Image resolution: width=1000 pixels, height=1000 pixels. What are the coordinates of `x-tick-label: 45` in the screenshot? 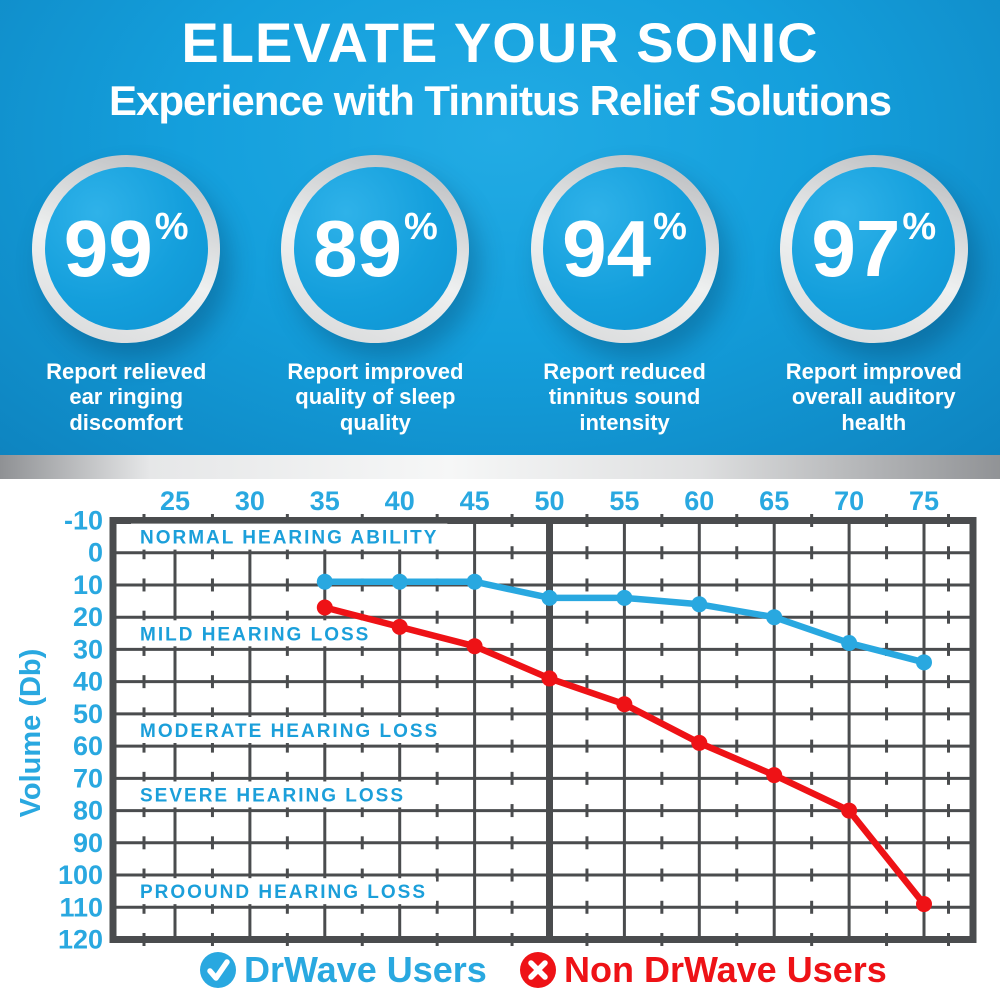 It's located at (475, 501).